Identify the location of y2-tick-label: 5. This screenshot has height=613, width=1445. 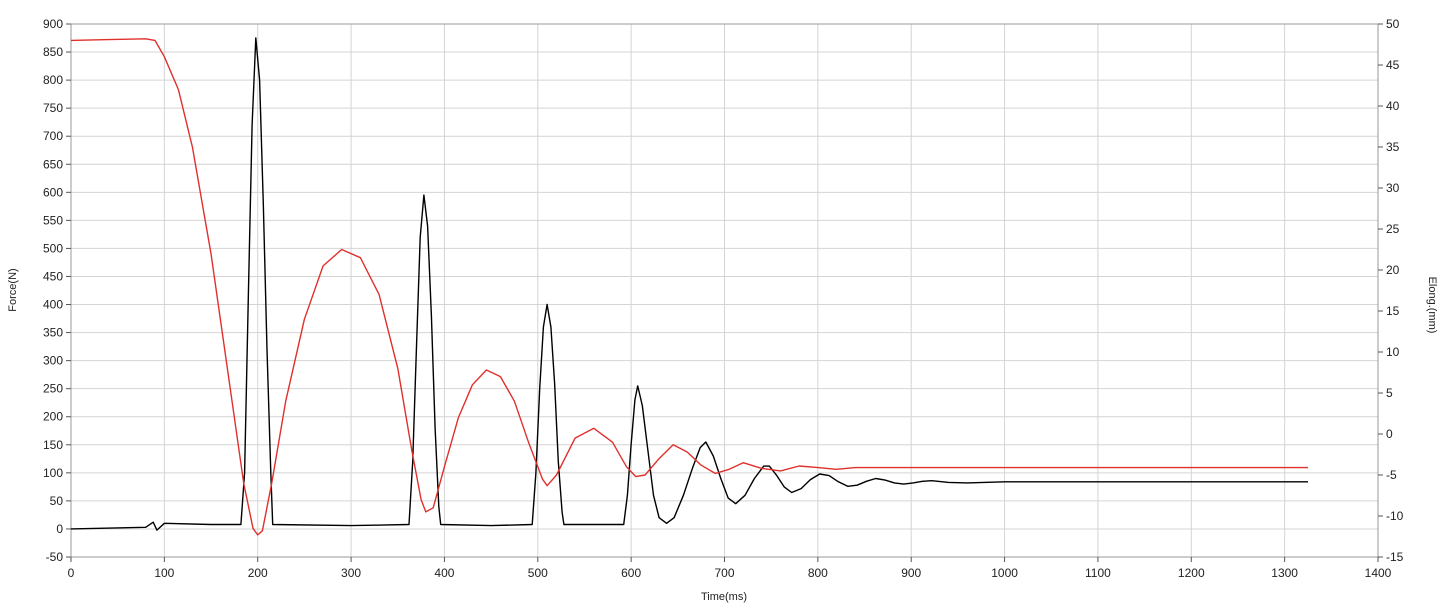
(1389, 393).